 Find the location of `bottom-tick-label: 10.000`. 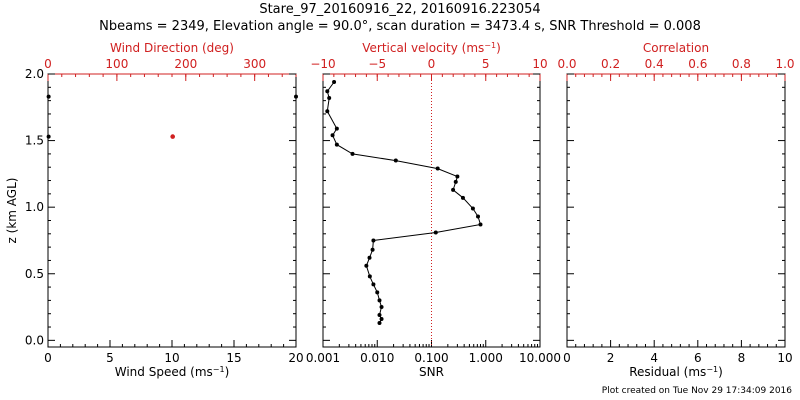

bottom-tick-label: 10.000 is located at coordinates (540, 358).